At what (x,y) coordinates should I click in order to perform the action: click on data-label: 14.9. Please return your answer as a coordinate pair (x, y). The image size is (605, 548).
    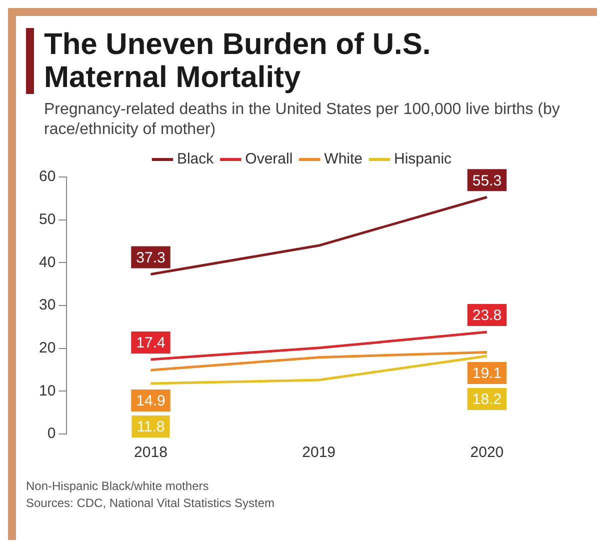
    Looking at the image, I should click on (151, 401).